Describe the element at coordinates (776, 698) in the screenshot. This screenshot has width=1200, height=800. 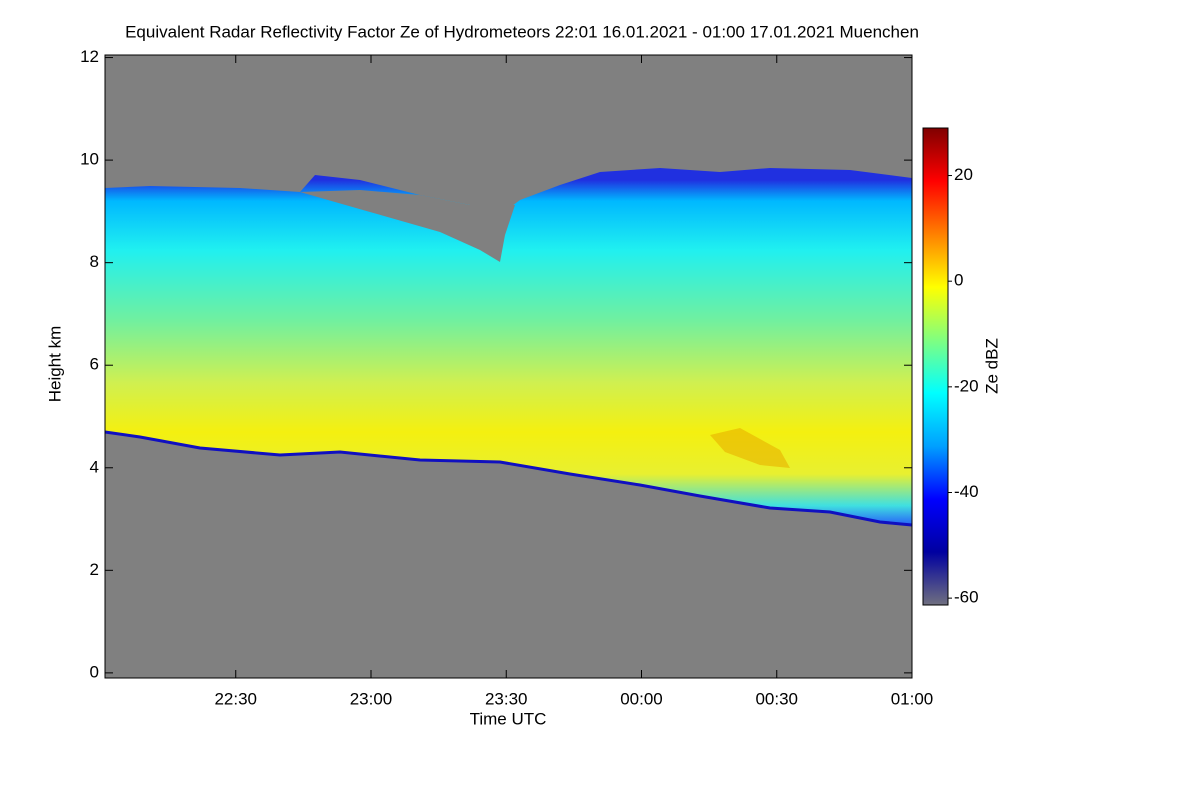
I see `x-tick-label: 00:30` at that location.